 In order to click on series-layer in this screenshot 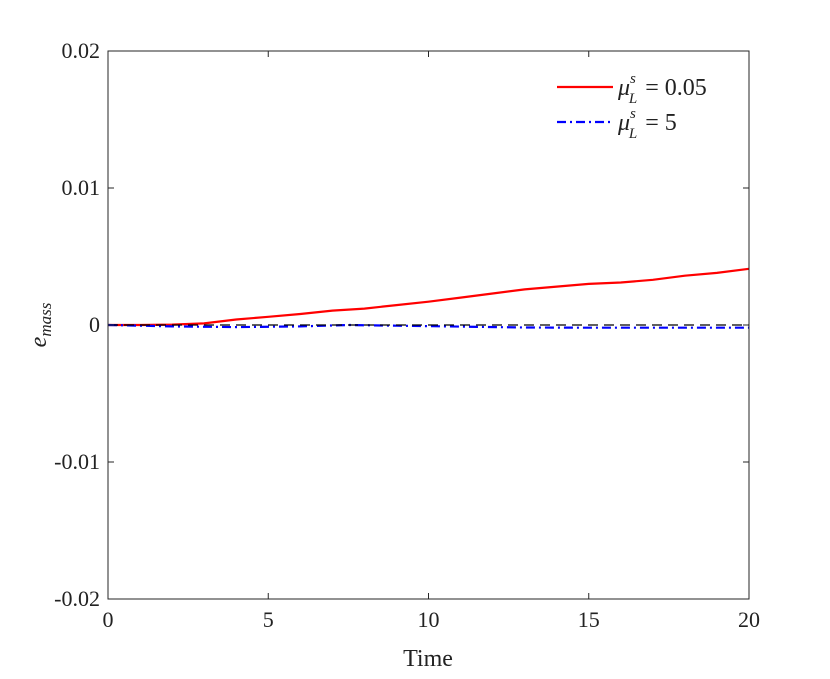, I will do `click(428, 298)`.